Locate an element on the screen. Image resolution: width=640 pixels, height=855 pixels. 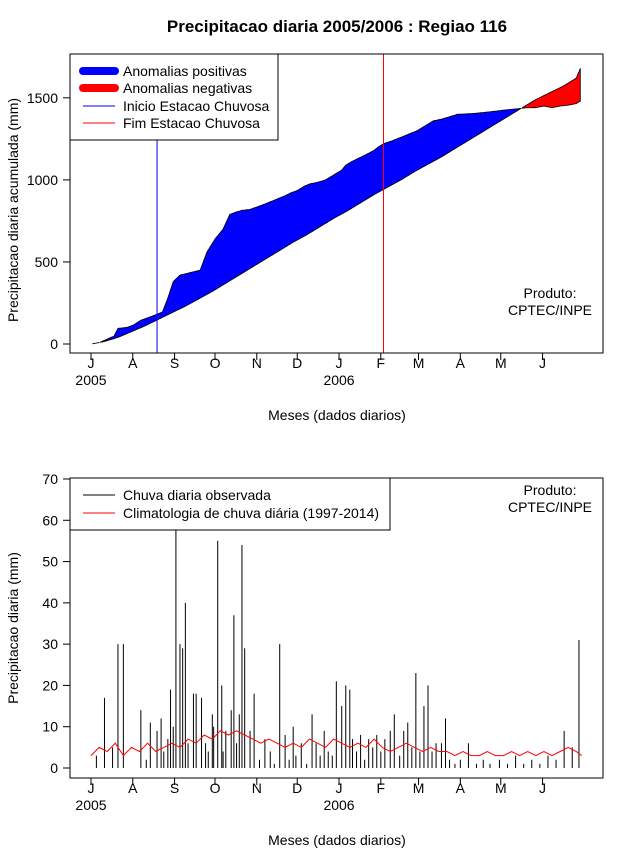
legend-label-observed: Chuva diaria observada is located at coordinates (197, 495).